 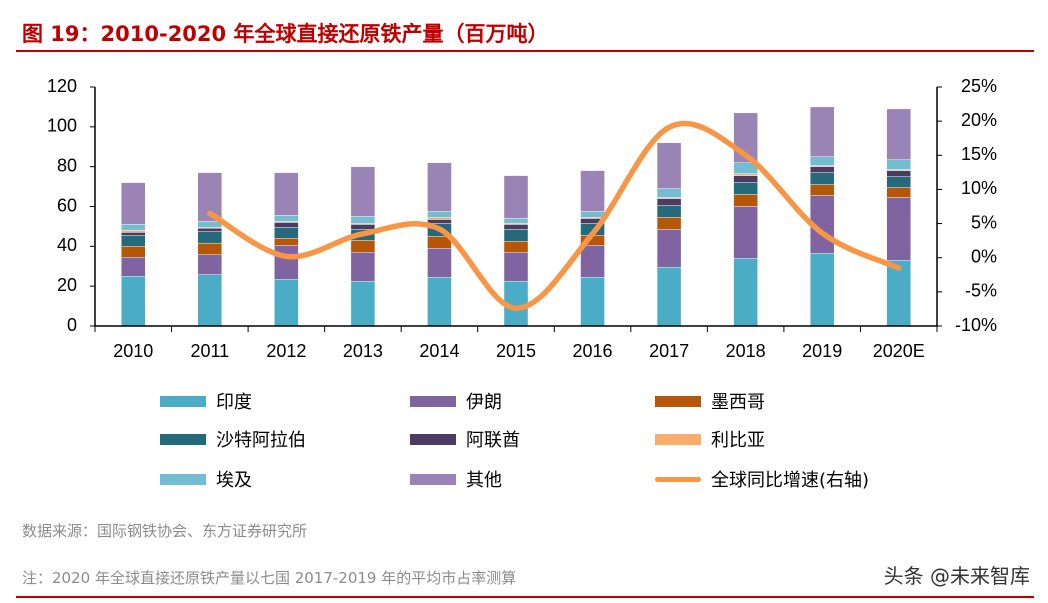 I want to click on y-tick-label: 100, so click(x=62, y=126).